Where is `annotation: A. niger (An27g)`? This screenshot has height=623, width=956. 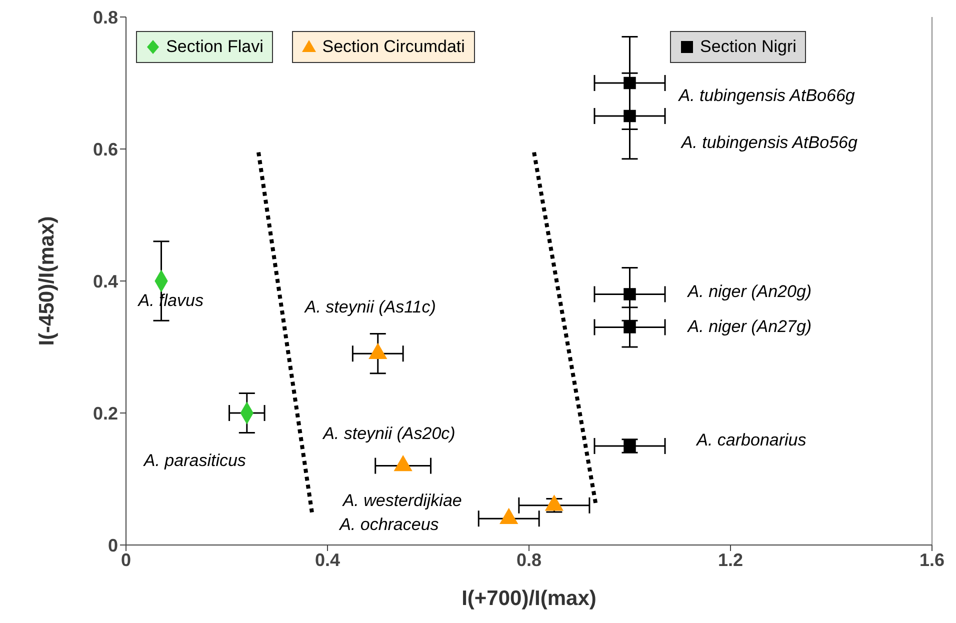
annotation: A. niger (An27g) is located at coordinates (749, 326).